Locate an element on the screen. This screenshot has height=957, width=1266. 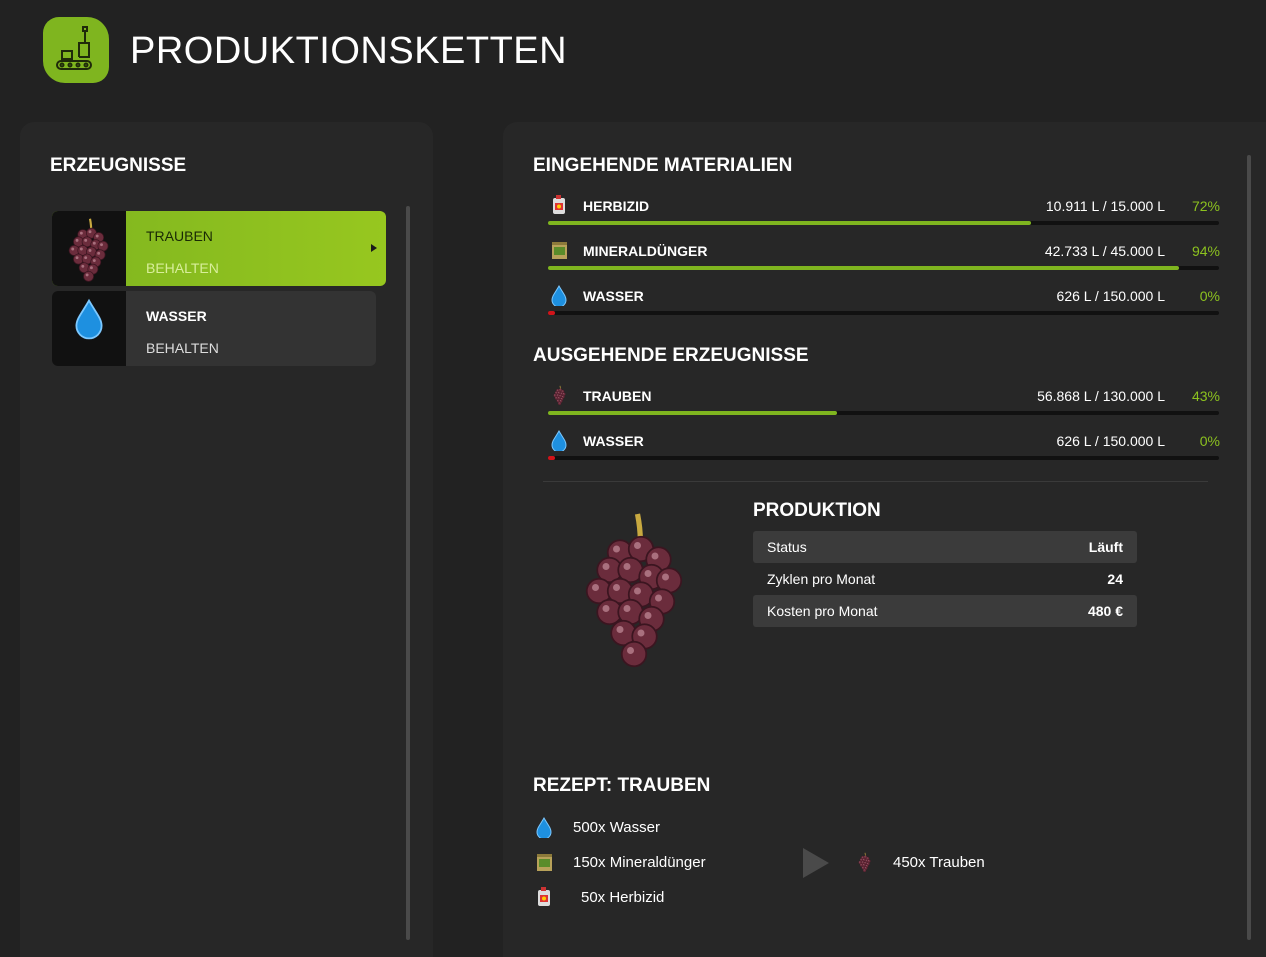
selection-arrow is located at coordinates (374, 248).